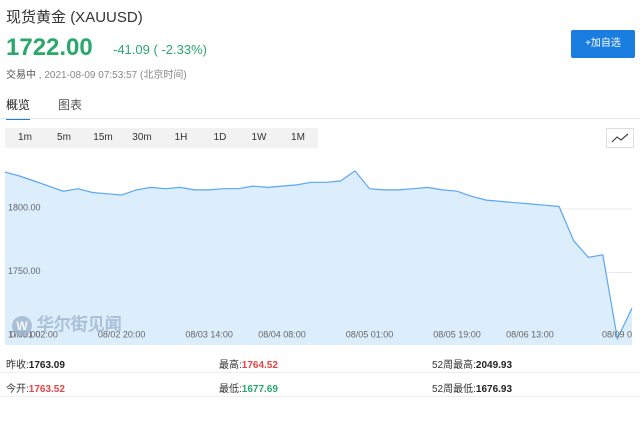 Image resolution: width=640 pixels, height=427 pixels. I want to click on x-tick-label: 08/05 19:00, so click(457, 334).